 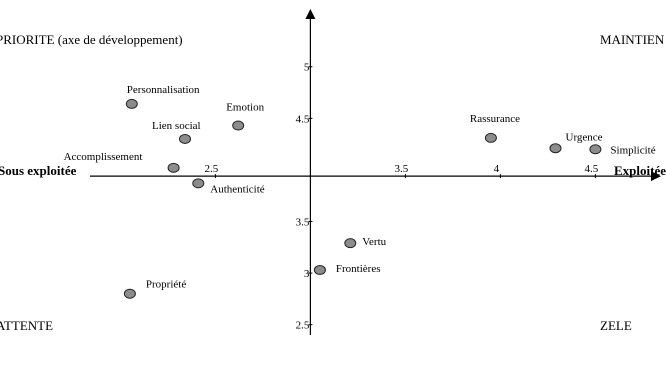 What do you see at coordinates (26, 325) in the screenshot?
I see `quadrant-label: ATTENTE` at bounding box center [26, 325].